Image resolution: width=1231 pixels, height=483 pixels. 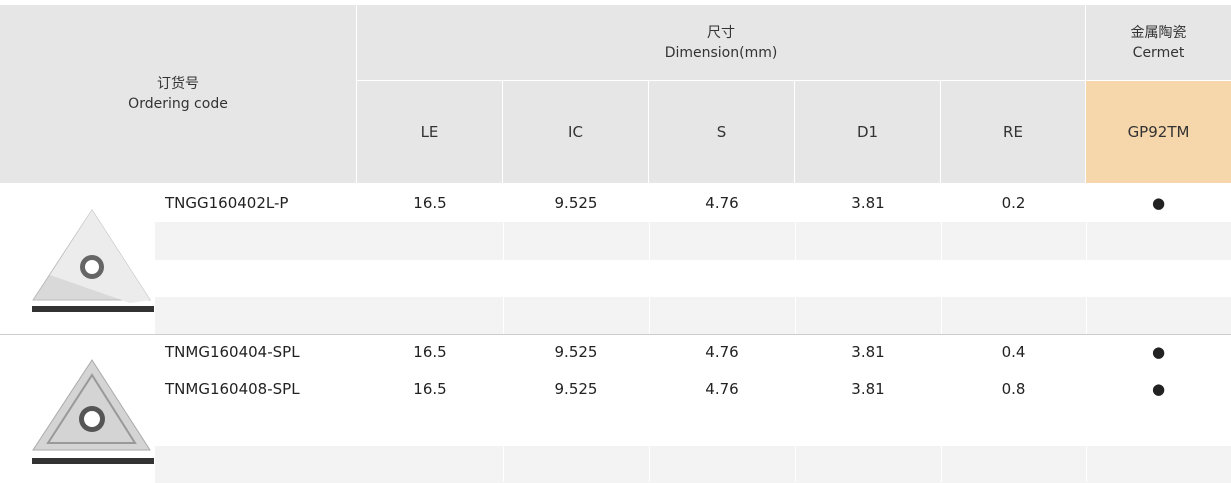 What do you see at coordinates (1158, 32) in the screenshot?
I see `header-zh: 金属陶瓷` at bounding box center [1158, 32].